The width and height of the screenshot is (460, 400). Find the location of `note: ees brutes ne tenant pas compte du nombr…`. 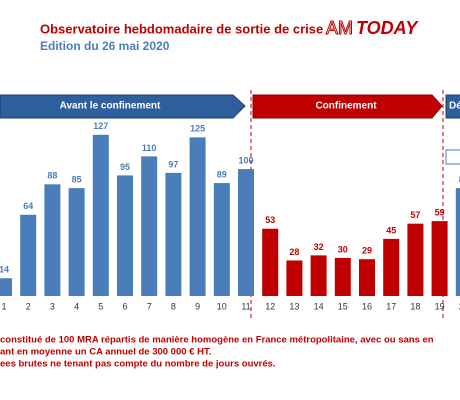

note: ees brutes ne tenant pas compte du nombr… is located at coordinates (138, 364).